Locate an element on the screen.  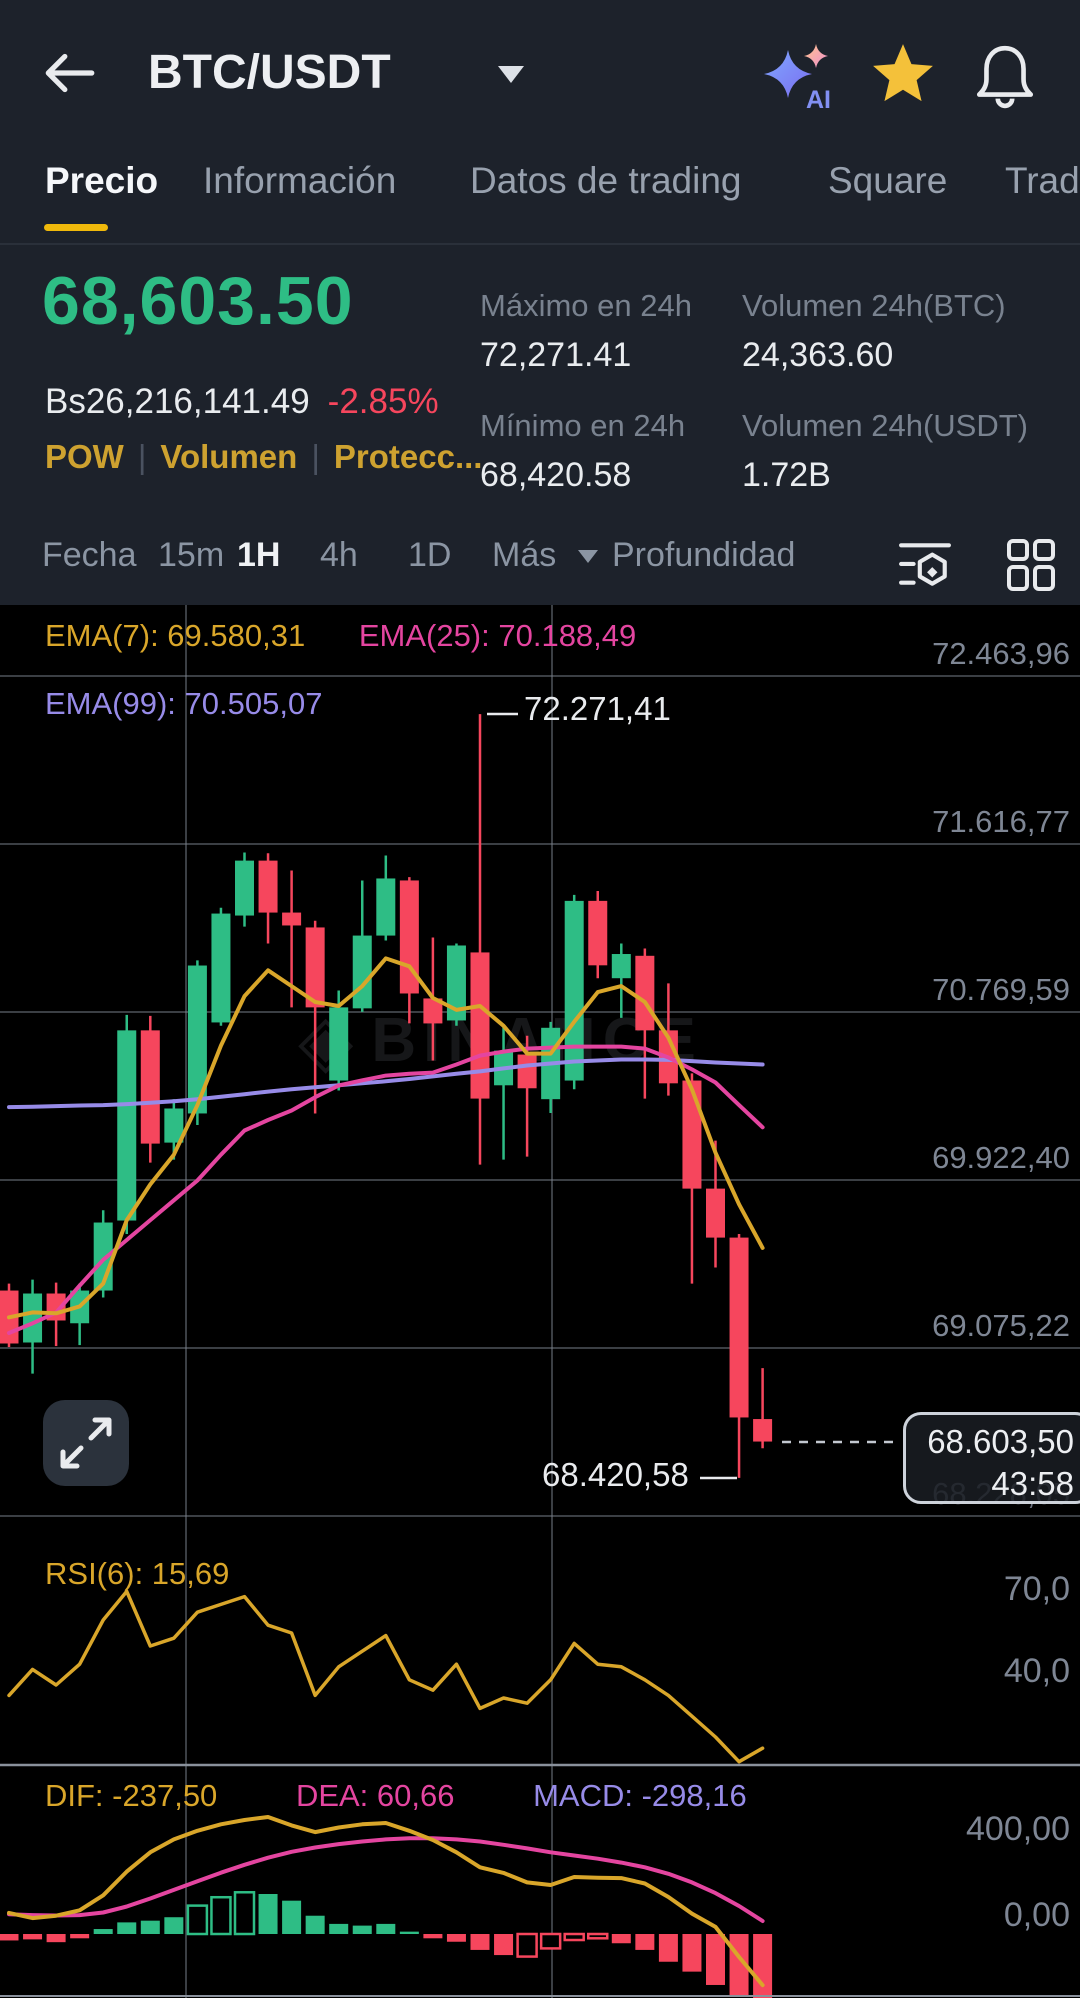
tab-square: Square is located at coordinates (888, 180).